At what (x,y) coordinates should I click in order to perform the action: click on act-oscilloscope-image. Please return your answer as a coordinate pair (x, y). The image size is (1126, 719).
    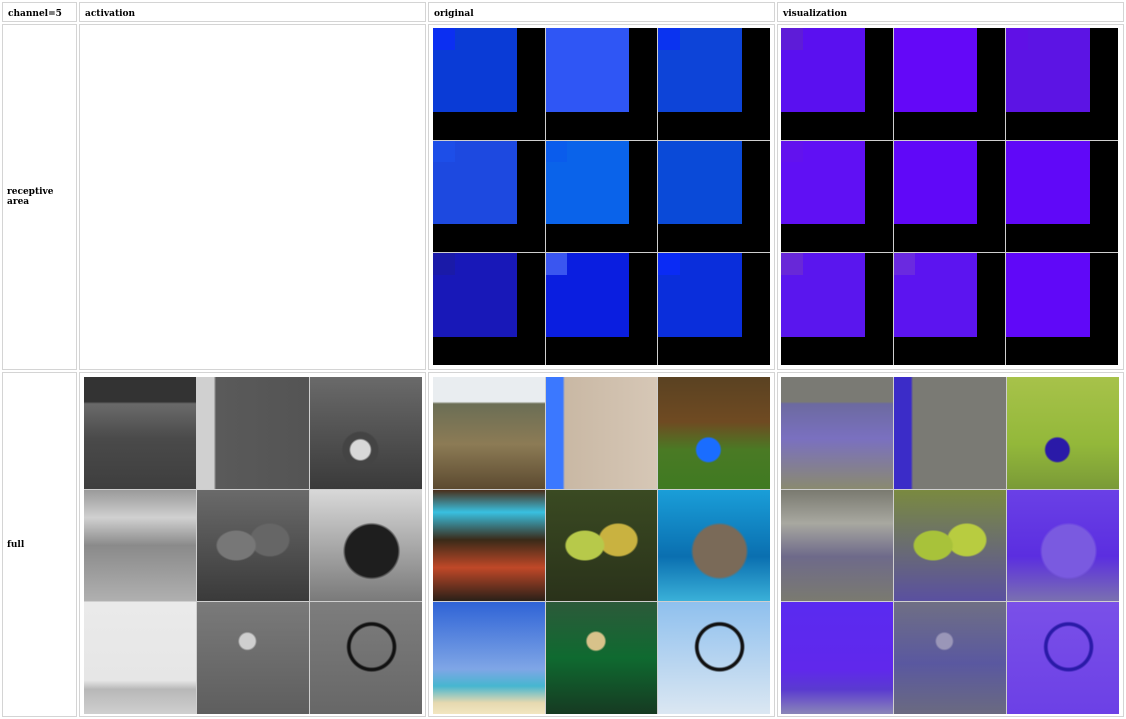
    Looking at the image, I should click on (253, 433).